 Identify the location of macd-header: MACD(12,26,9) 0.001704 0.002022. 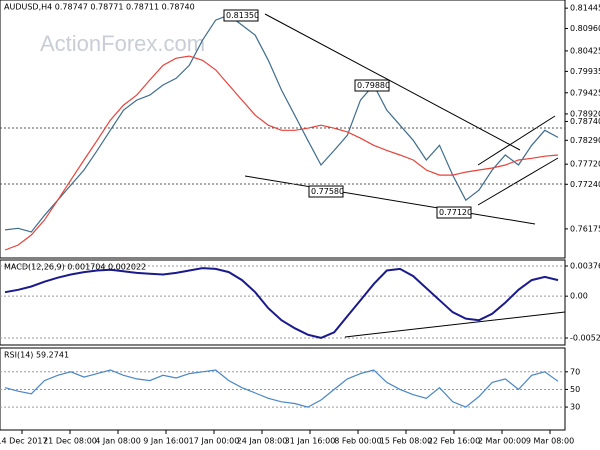
(75, 267).